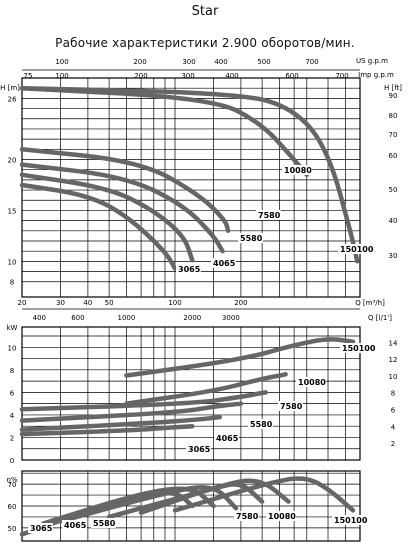 The height and width of the screenshot is (551, 410). I want to click on head-label-3065-bg, so click(188, 269).